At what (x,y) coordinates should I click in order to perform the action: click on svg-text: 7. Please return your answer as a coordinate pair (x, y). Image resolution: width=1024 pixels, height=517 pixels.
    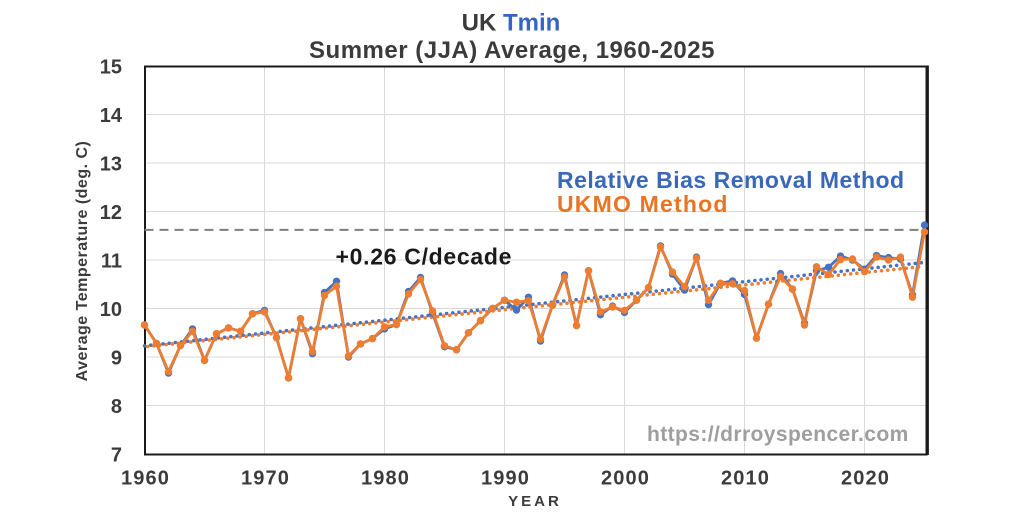
    Looking at the image, I should click on (116, 456).